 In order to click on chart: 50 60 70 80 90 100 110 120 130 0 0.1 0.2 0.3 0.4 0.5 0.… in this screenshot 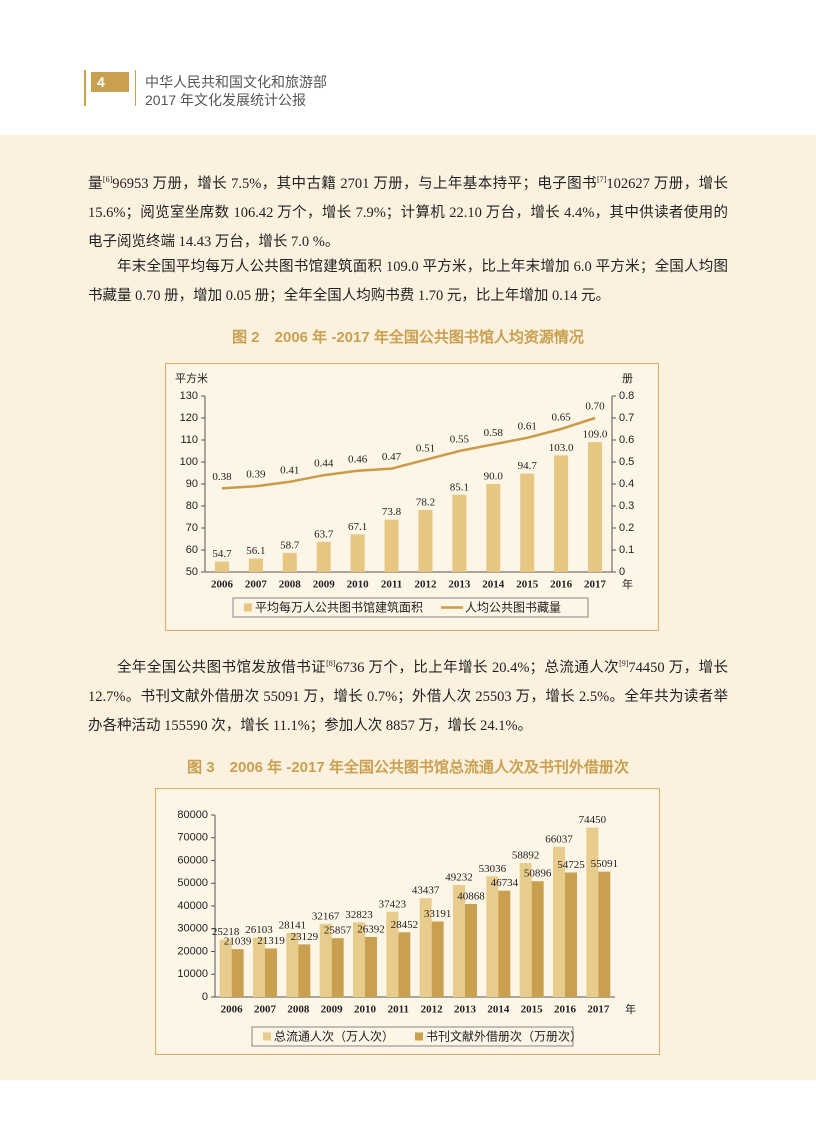, I will do `click(412, 497)`.